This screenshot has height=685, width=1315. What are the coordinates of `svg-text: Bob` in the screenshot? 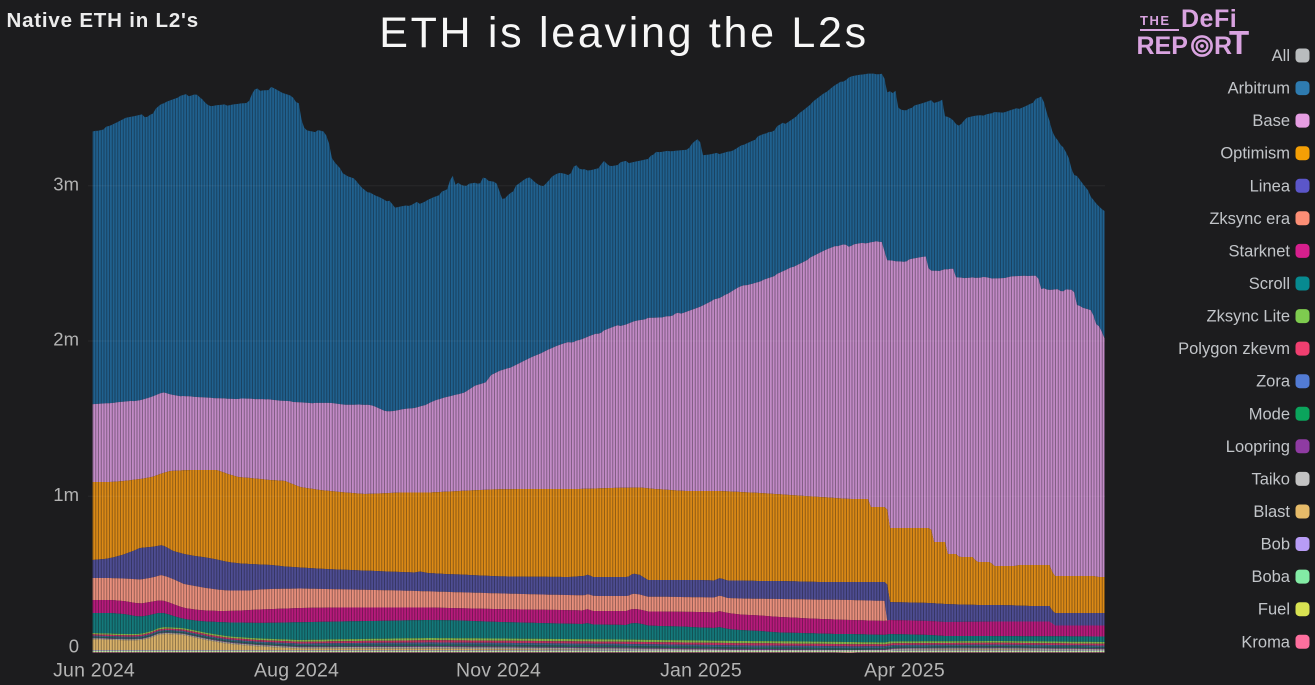 It's located at (1275, 545).